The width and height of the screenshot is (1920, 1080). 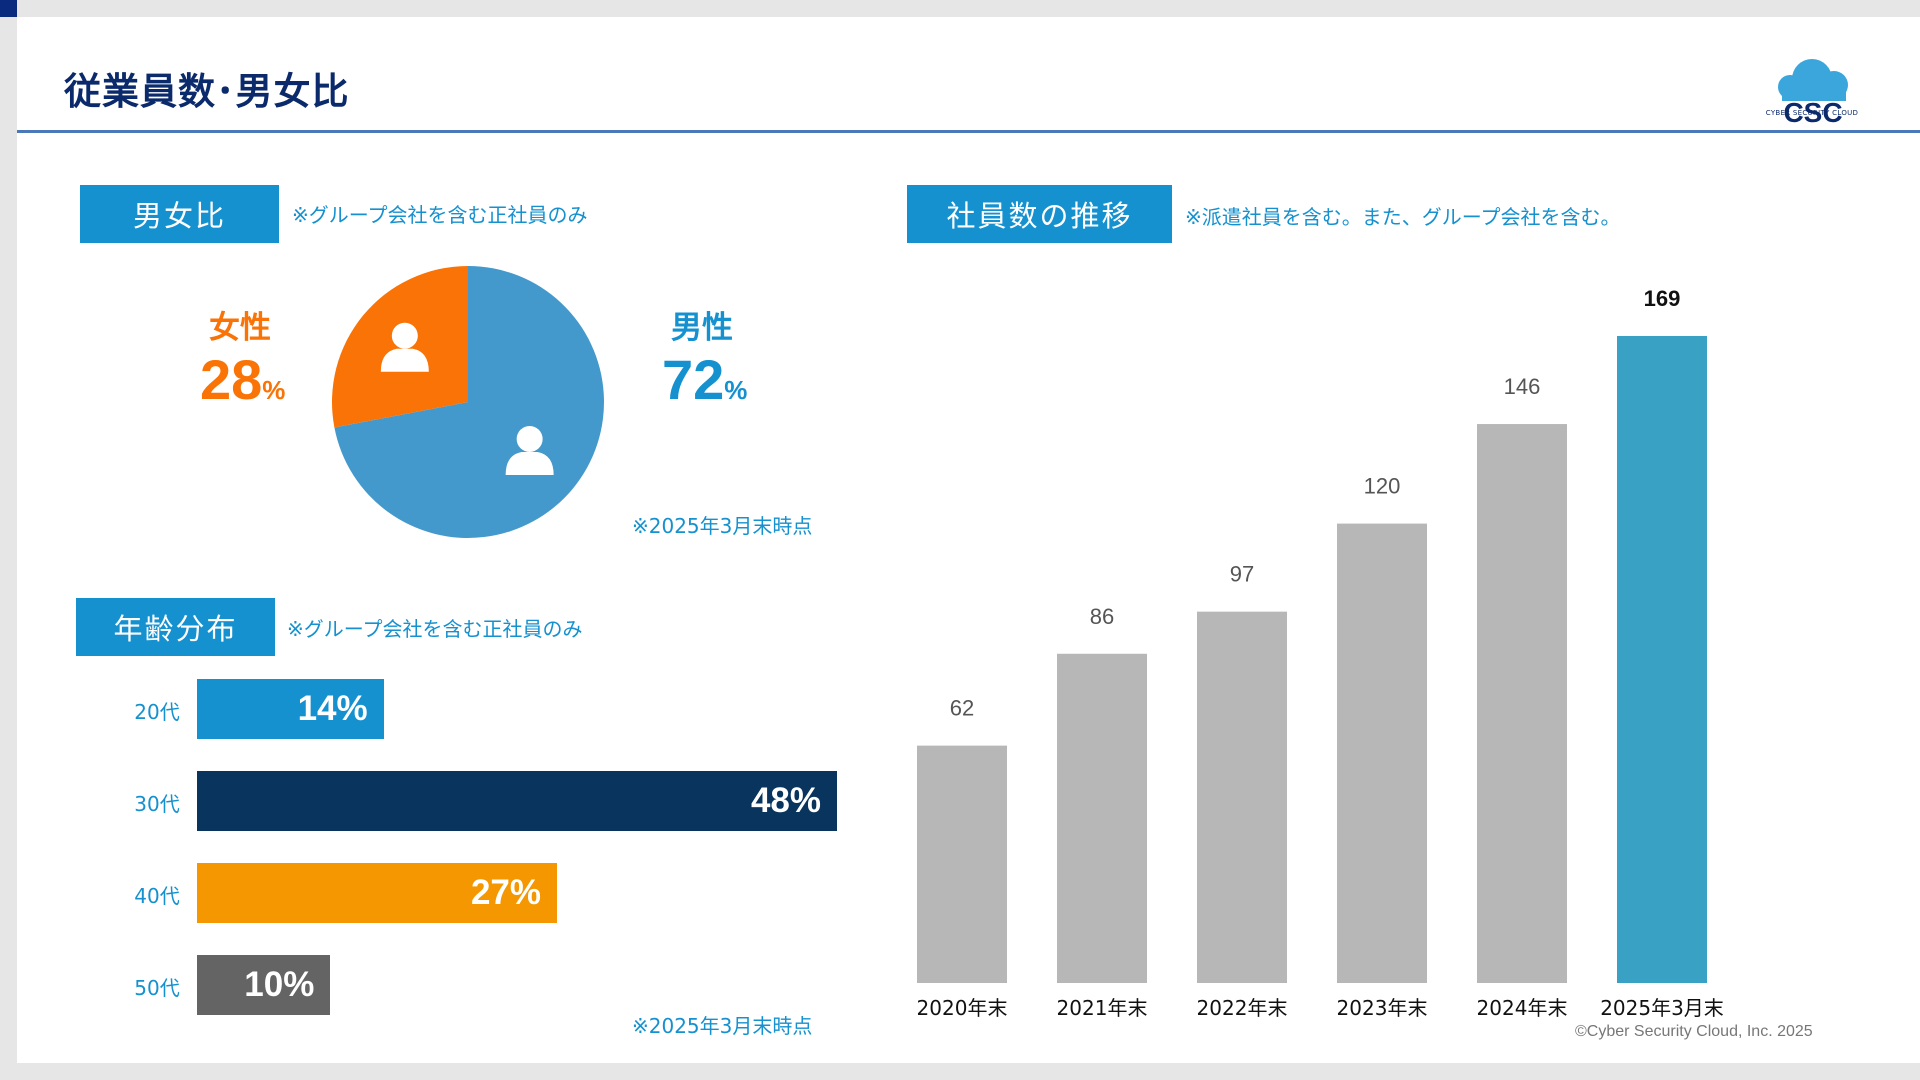 I want to click on headcount-bar-value: 169, so click(x=1662, y=298).